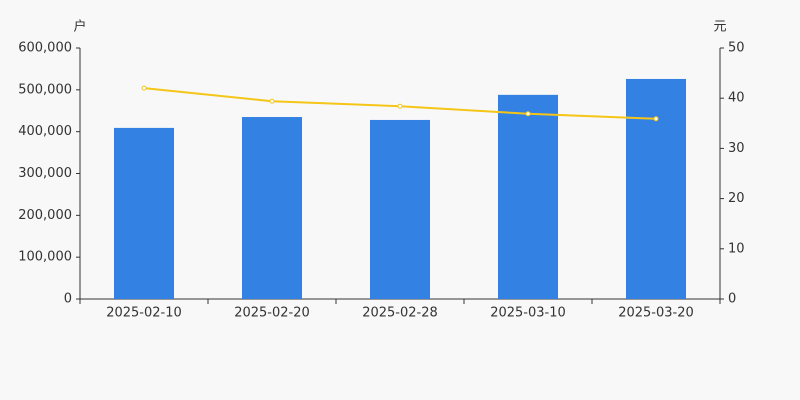 The width and height of the screenshot is (800, 400). Describe the element at coordinates (45, 89) in the screenshot. I see `y-tick-label: 500,000` at that location.